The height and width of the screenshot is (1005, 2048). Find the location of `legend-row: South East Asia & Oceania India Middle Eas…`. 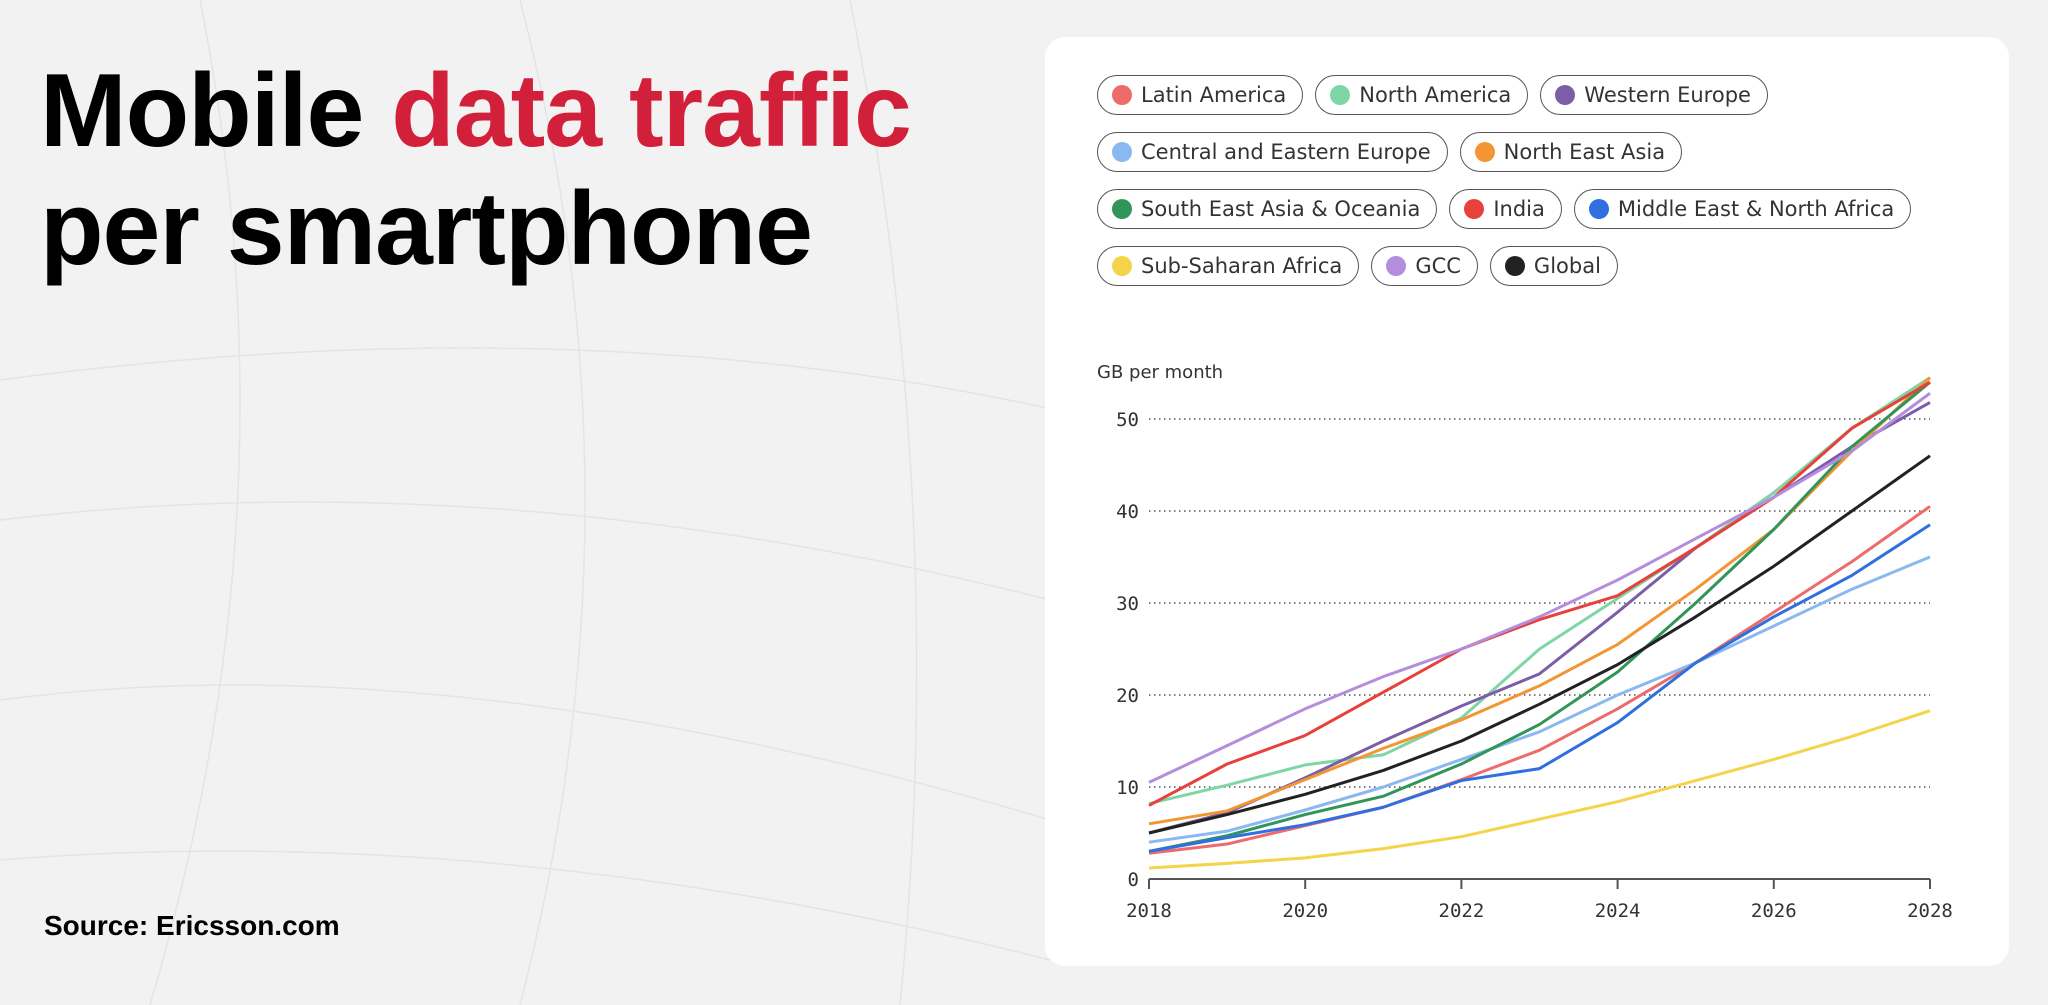

legend-row: South East Asia & Oceania India Middle Eas… is located at coordinates (1537, 209).